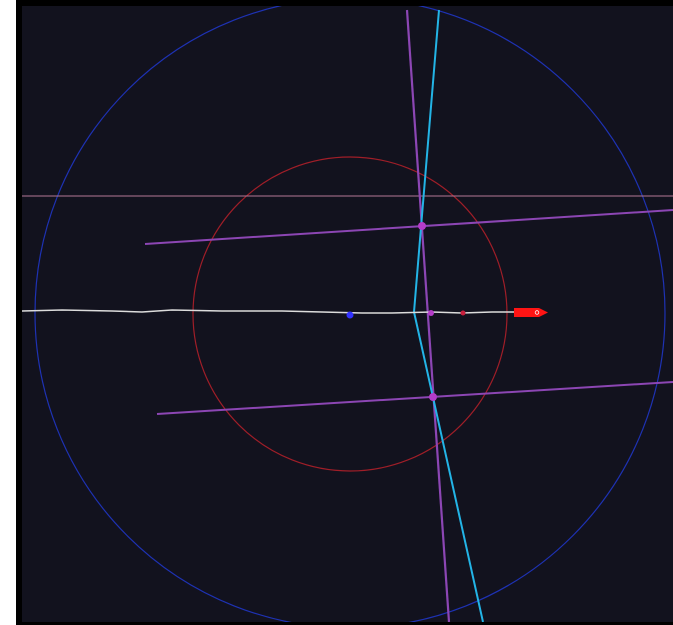 The height and width of the screenshot is (625, 673). I want to click on vertical-purple-line, so click(428, 315).